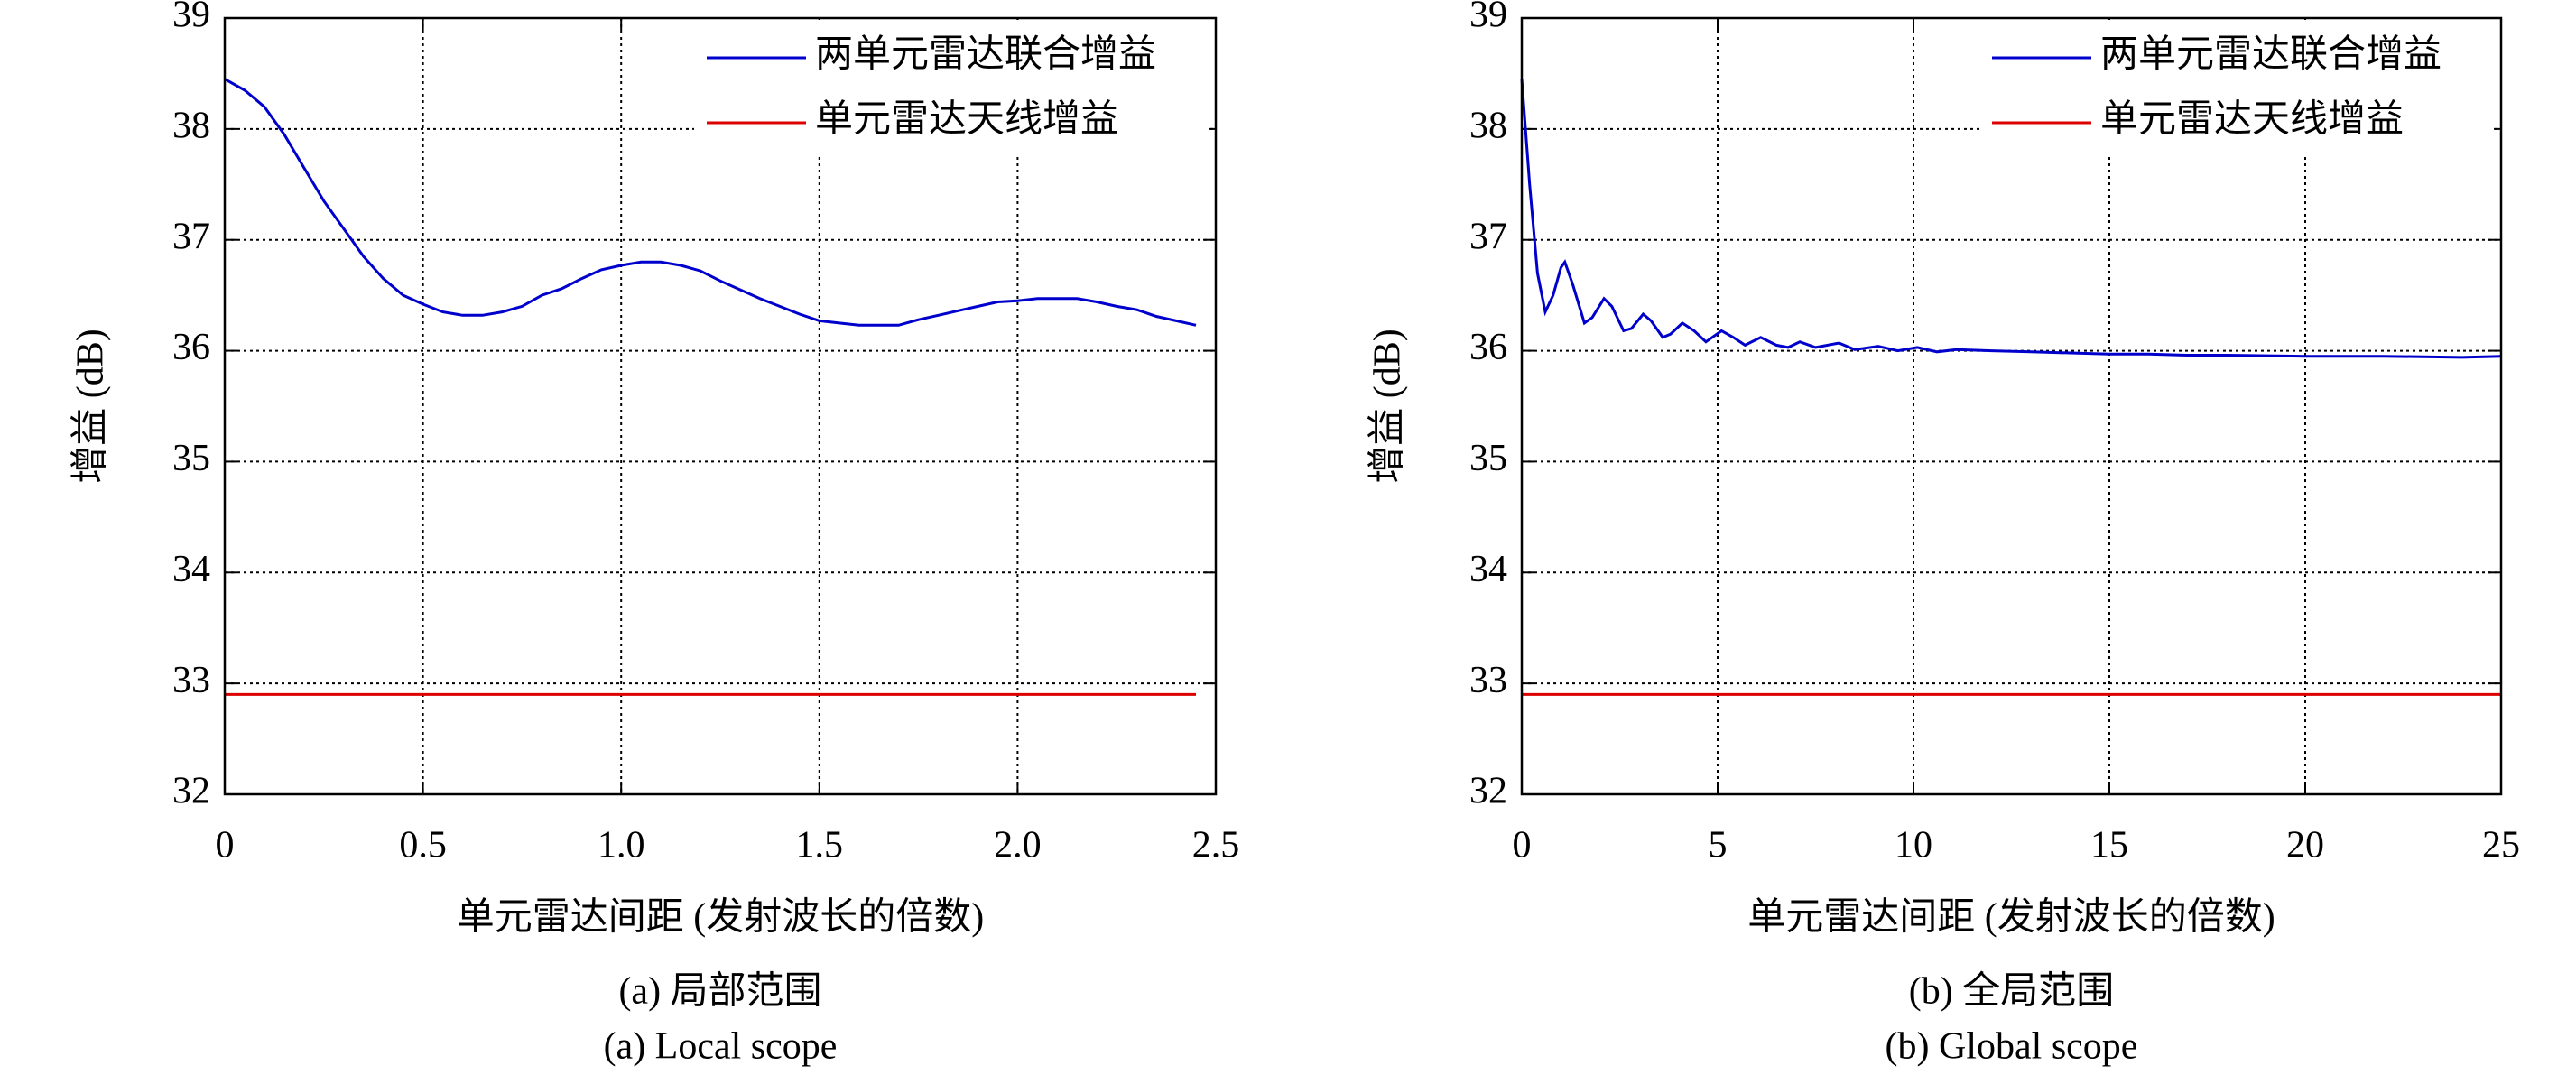 Image resolution: width=2576 pixels, height=1075 pixels. Describe the element at coordinates (1018, 845) in the screenshot. I see `x-tick-label: 2.0` at that location.